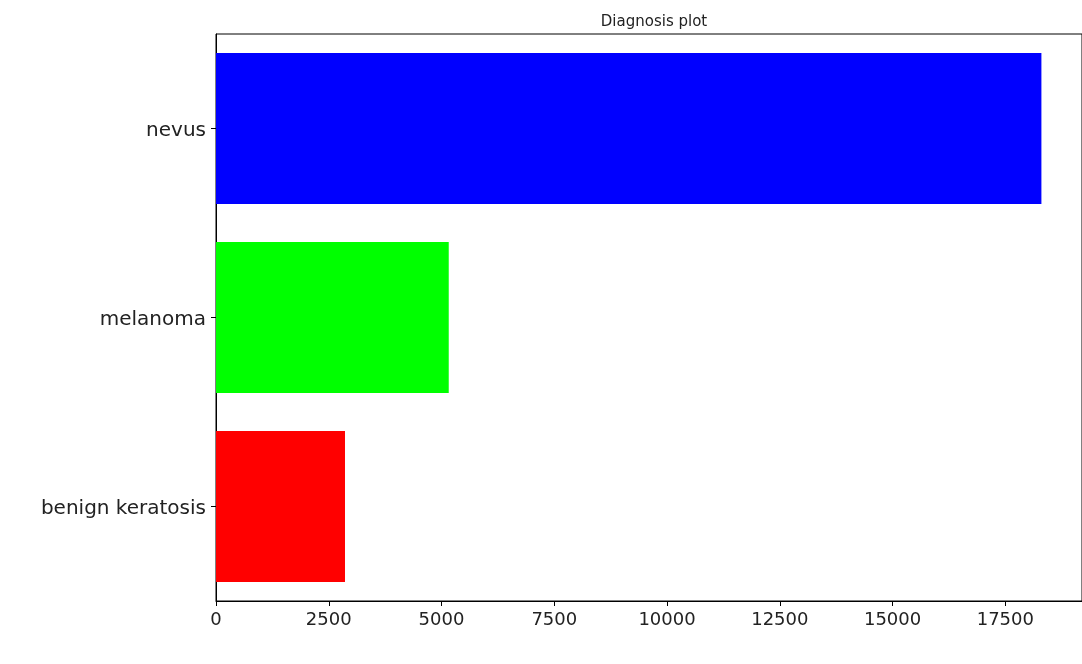  What do you see at coordinates (554, 618) in the screenshot?
I see `x-tick-label: 7500` at bounding box center [554, 618].